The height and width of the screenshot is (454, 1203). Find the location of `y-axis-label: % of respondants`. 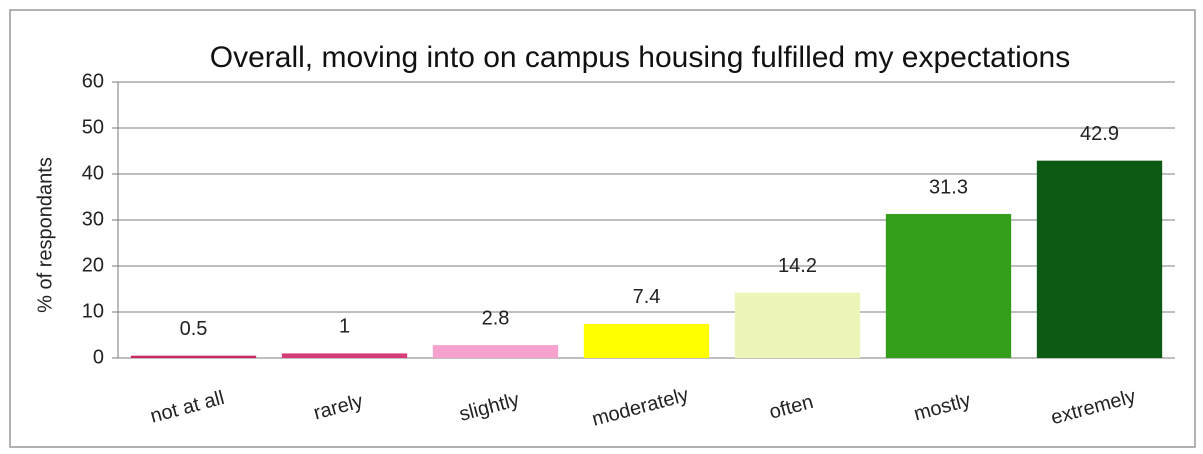

y-axis-label: % of respondants is located at coordinates (45, 235).